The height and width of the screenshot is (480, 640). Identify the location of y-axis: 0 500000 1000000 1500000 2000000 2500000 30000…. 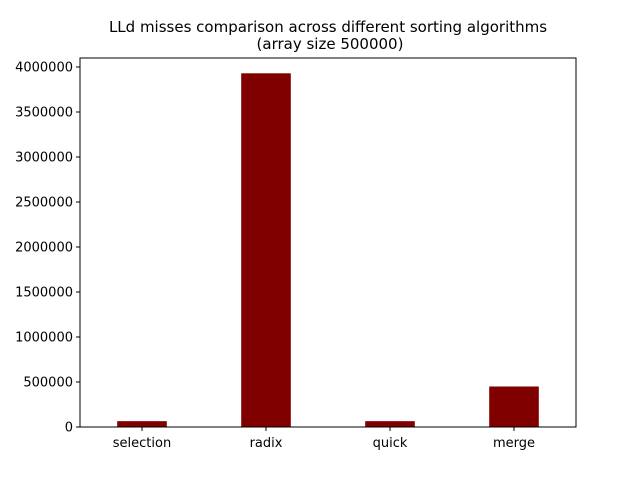
(47, 248).